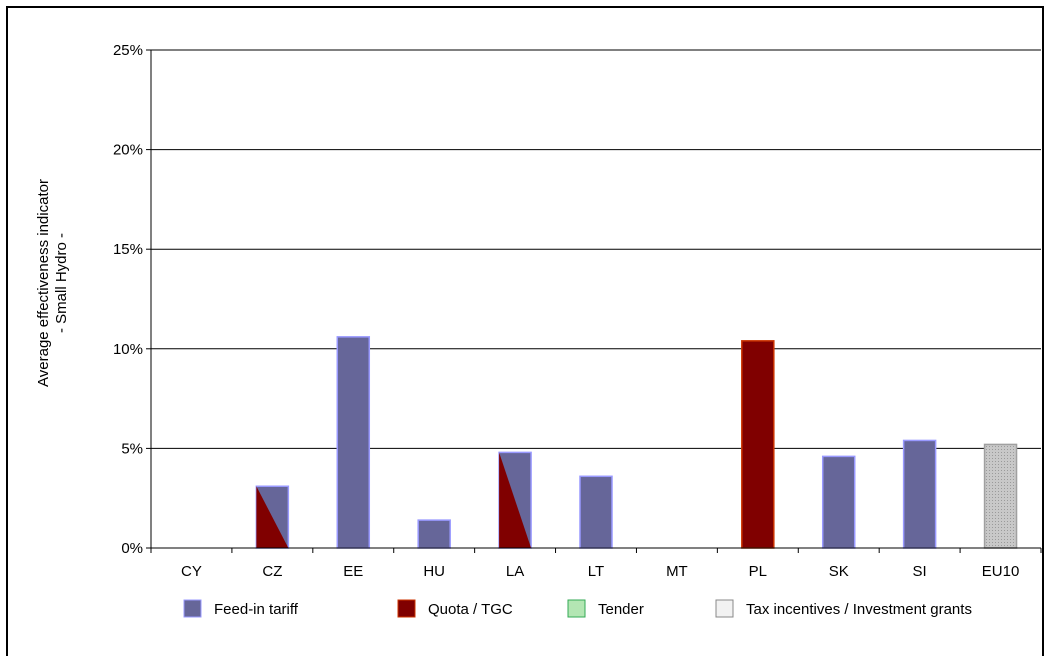 The image size is (1050, 663). I want to click on x-tick-label: MT, so click(677, 571).